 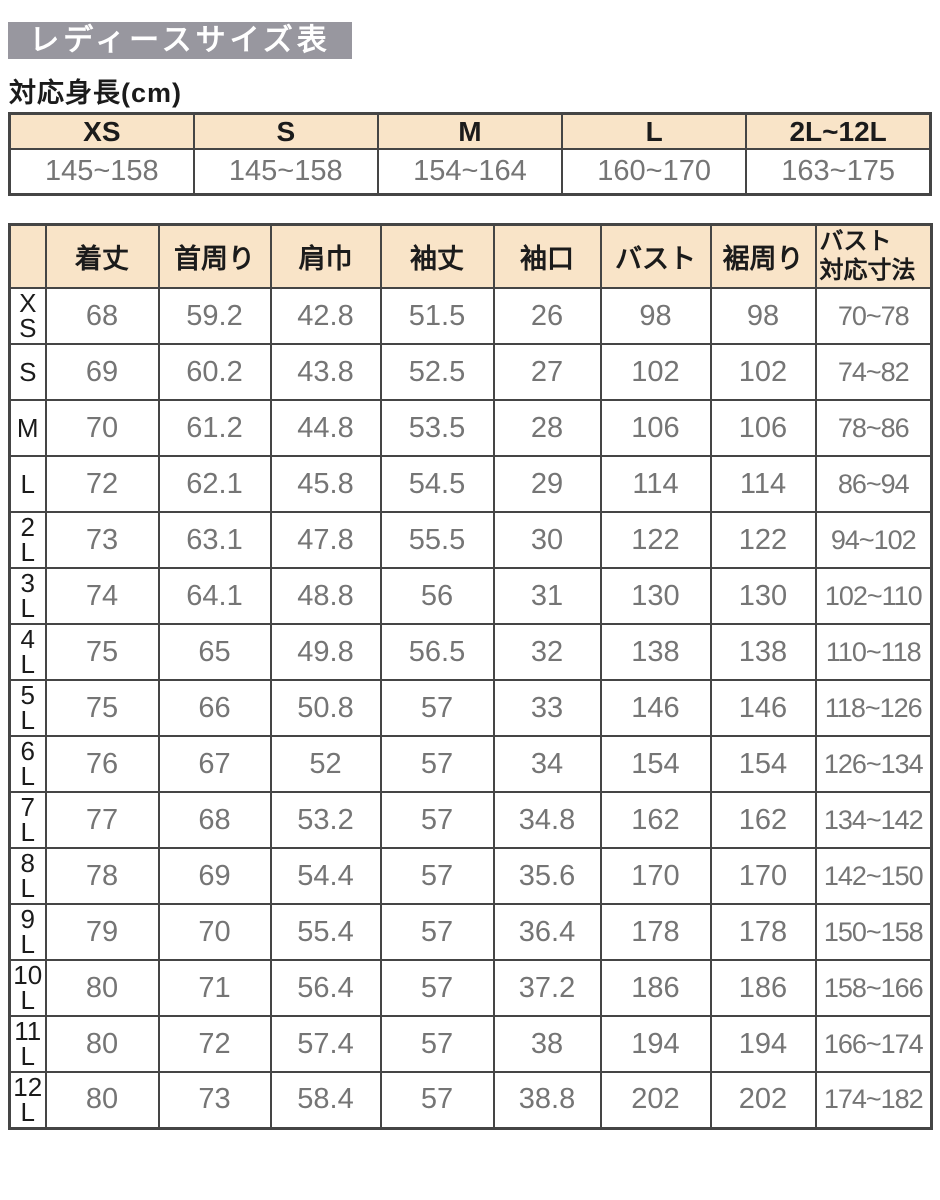 What do you see at coordinates (214, 708) in the screenshot?
I see `cell-value: 66` at bounding box center [214, 708].